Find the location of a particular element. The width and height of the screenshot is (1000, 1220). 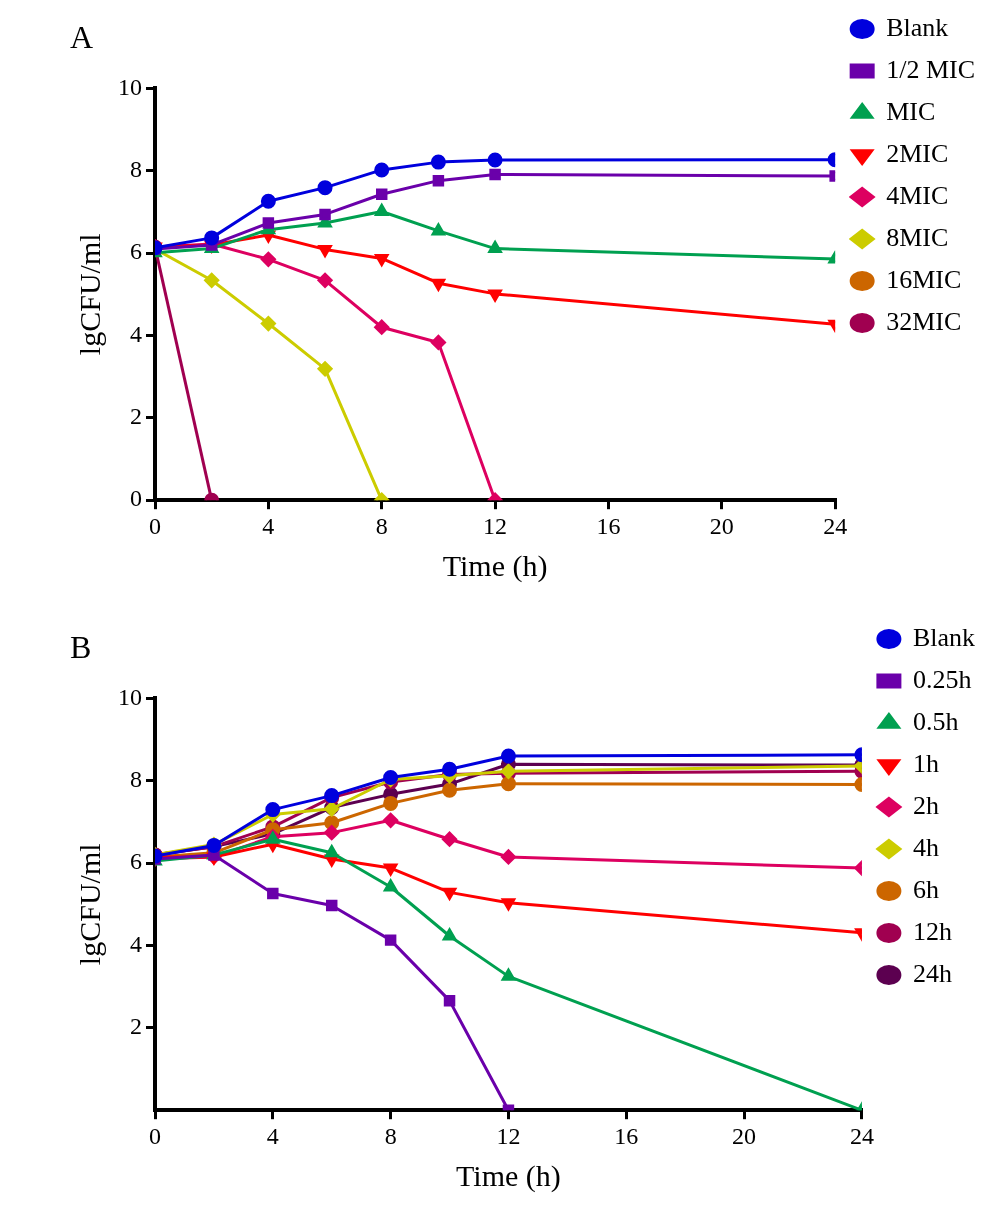

legend-label: 32MIC is located at coordinates (924, 321).